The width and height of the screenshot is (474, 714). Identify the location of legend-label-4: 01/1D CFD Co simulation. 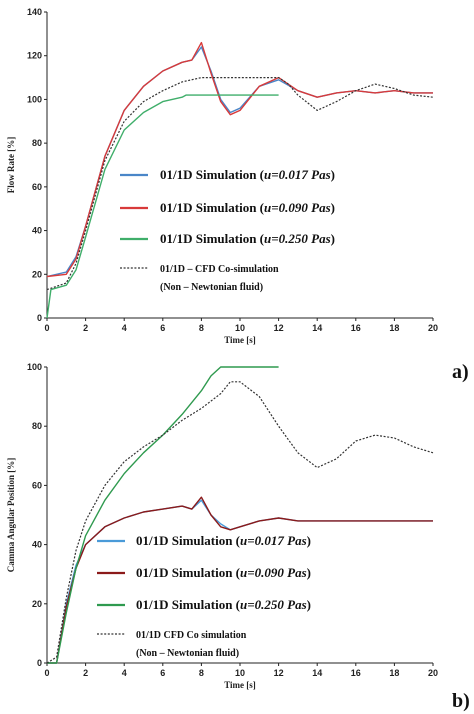
(191, 635).